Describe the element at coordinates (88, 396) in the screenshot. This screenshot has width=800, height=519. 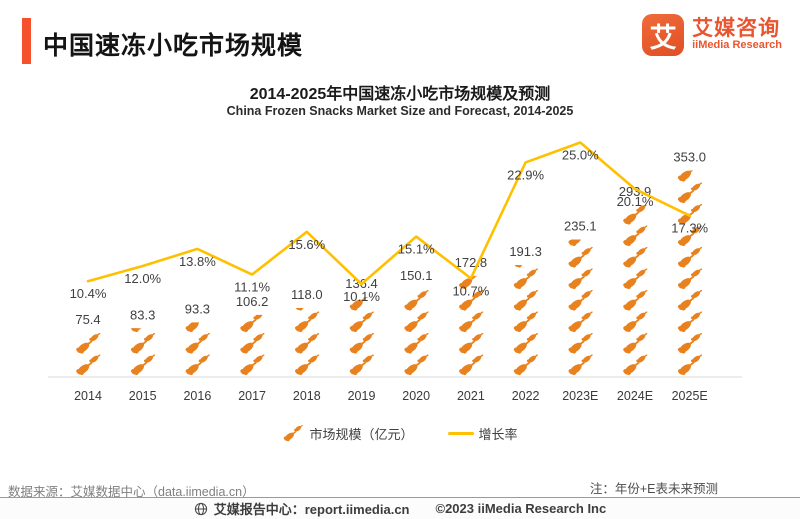
I see `year-label: 2014` at that location.